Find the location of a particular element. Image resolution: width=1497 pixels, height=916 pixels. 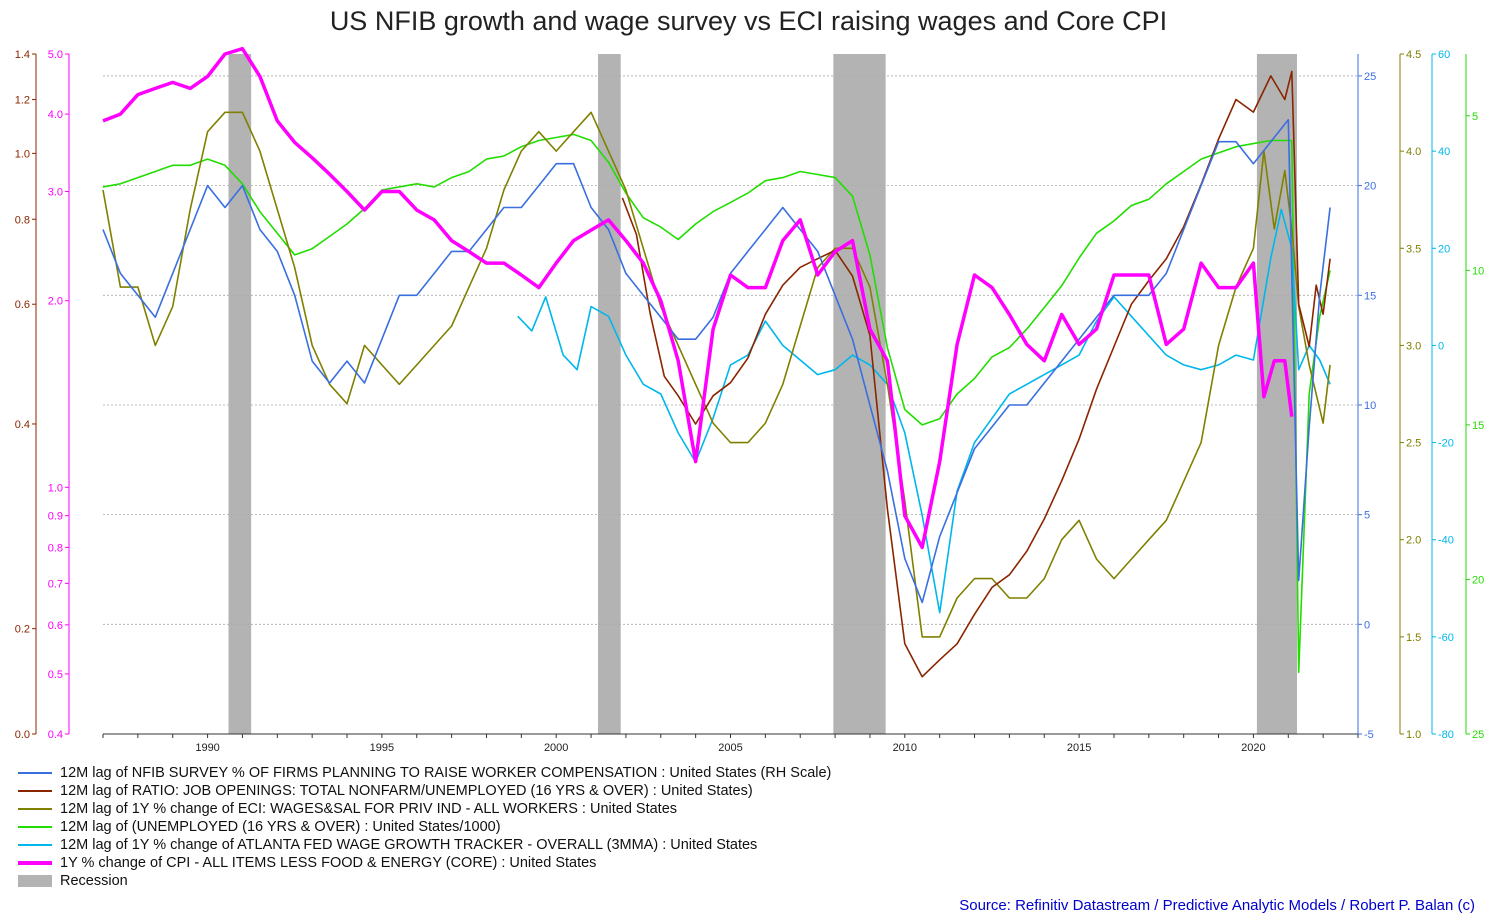

cpi-tick-label: 4.0 is located at coordinates (55, 115).